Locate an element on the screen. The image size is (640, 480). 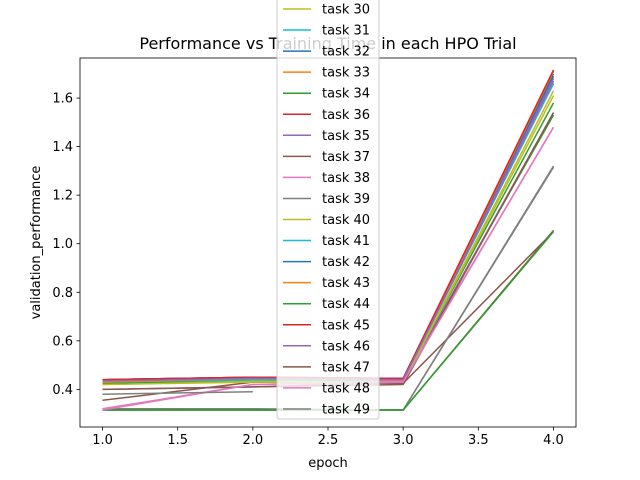
x-tick-label: 2.5 is located at coordinates (328, 440).